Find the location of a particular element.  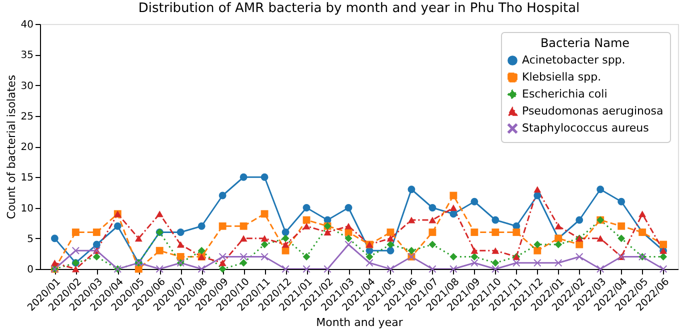

y-tick-label: 25 is located at coordinates (27, 116).